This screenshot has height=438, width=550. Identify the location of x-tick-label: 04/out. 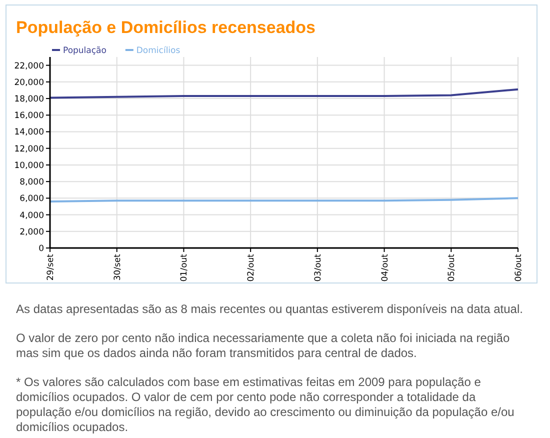
(385, 267).